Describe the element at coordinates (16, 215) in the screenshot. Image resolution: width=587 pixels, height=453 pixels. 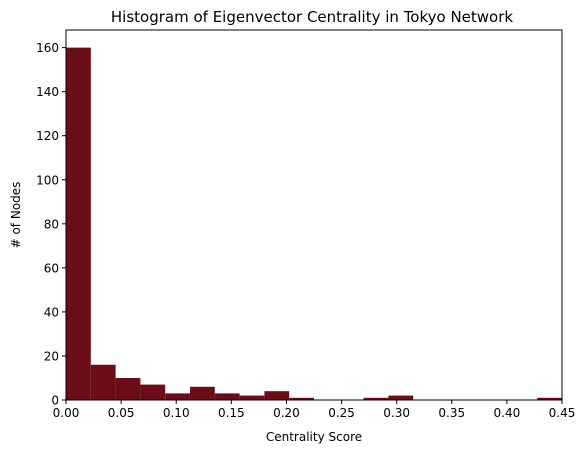
I see `y-axis-label: # of Nodes` at that location.